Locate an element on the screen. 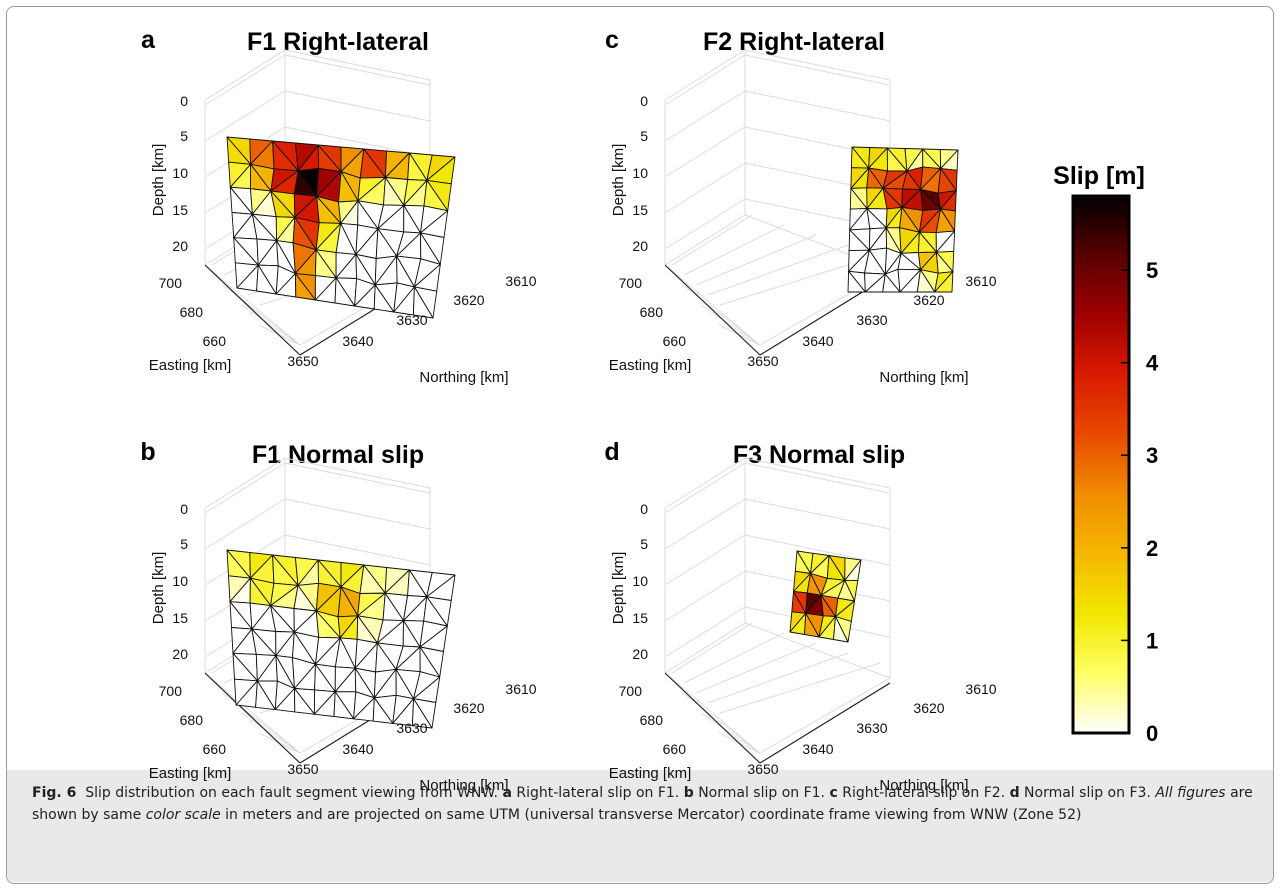 This screenshot has height=892, width=1282. northing-tick-label: 3620 is located at coordinates (468, 708).